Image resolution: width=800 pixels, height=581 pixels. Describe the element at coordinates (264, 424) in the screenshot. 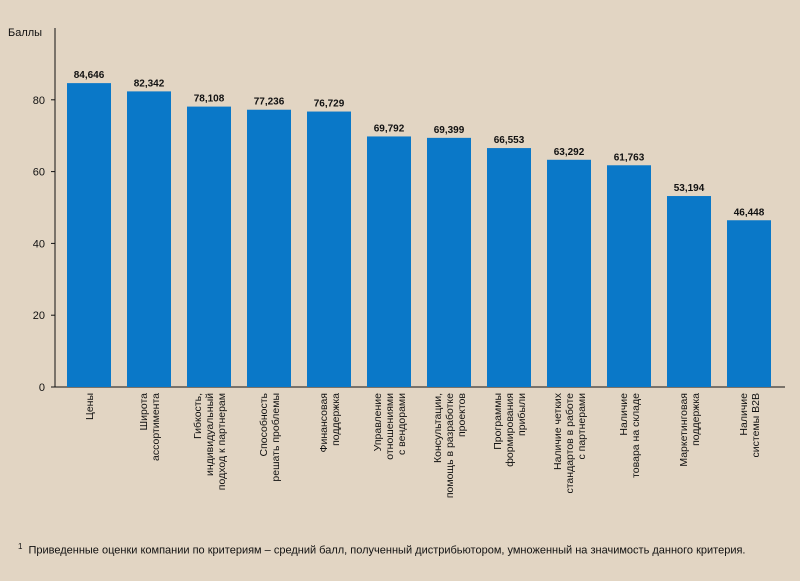

I see `x-tick-label: Способность` at that location.